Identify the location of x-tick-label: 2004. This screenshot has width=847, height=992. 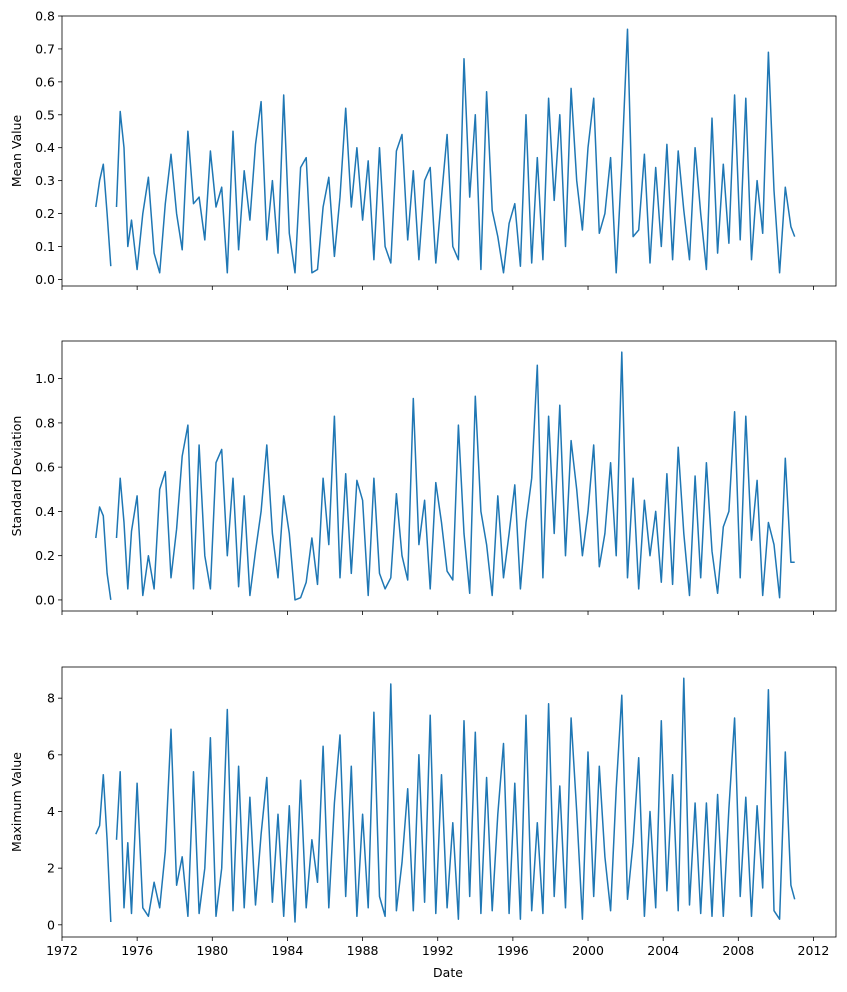
(663, 950).